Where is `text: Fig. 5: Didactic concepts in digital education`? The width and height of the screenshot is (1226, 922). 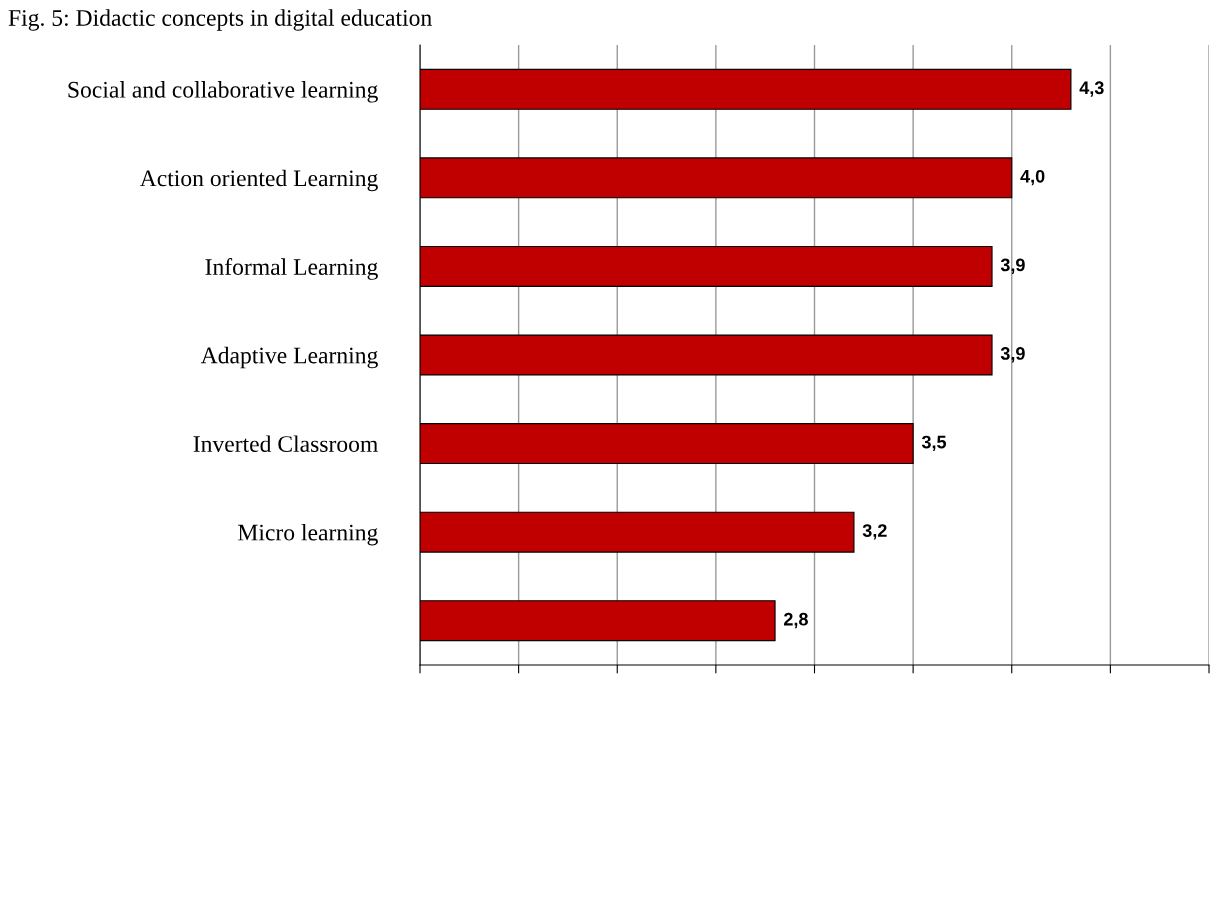 text: Fig. 5: Didactic concepts in digital education is located at coordinates (220, 20).